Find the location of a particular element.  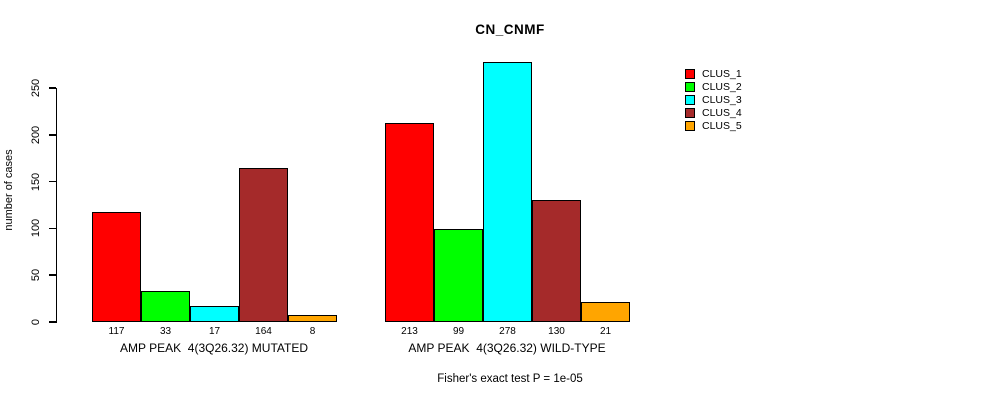

legend: CLUS_1 CLUS_2 CLUS_3 CLUS_4 CLUS_5 is located at coordinates (713, 99).